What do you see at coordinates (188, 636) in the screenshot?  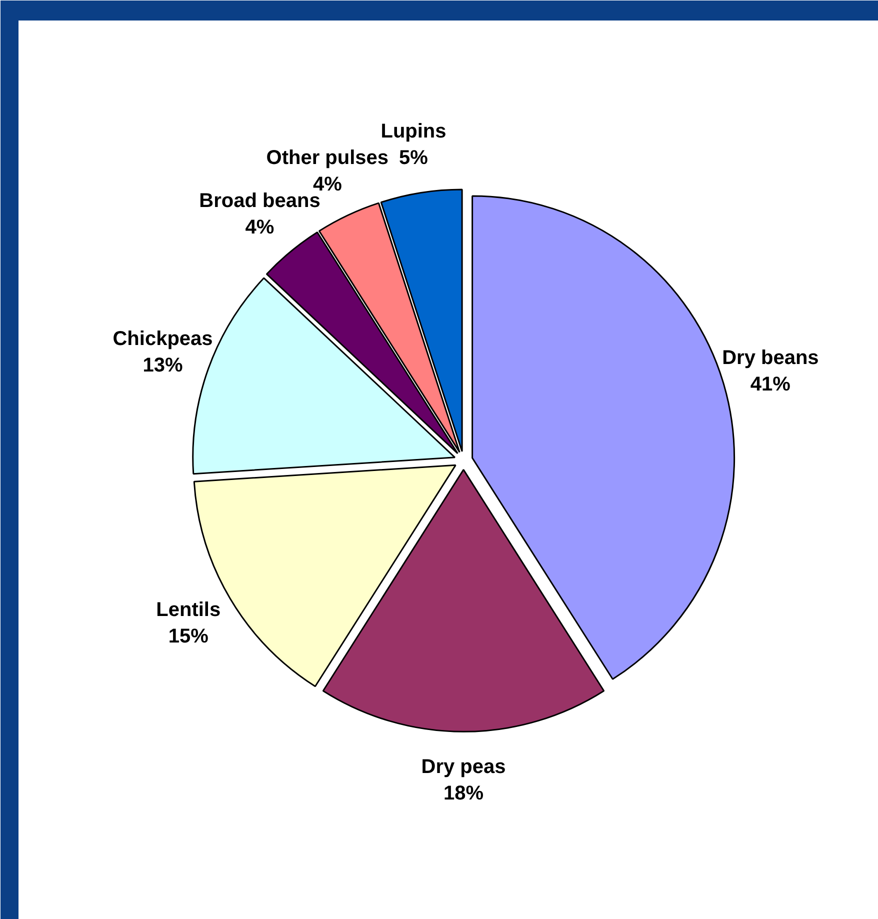 I see `data-label: 15%` at bounding box center [188, 636].